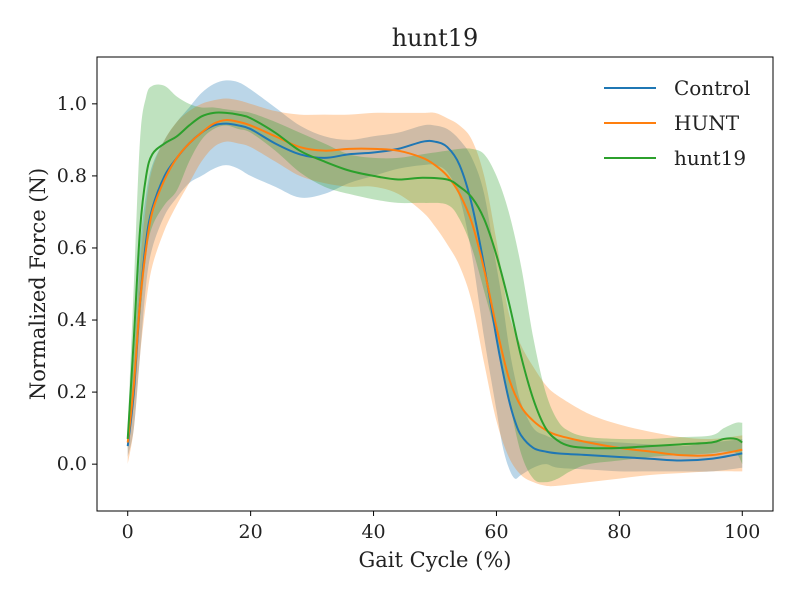 Image resolution: width=800 pixels, height=600 pixels. I want to click on x-tick-label: 100, so click(742, 532).